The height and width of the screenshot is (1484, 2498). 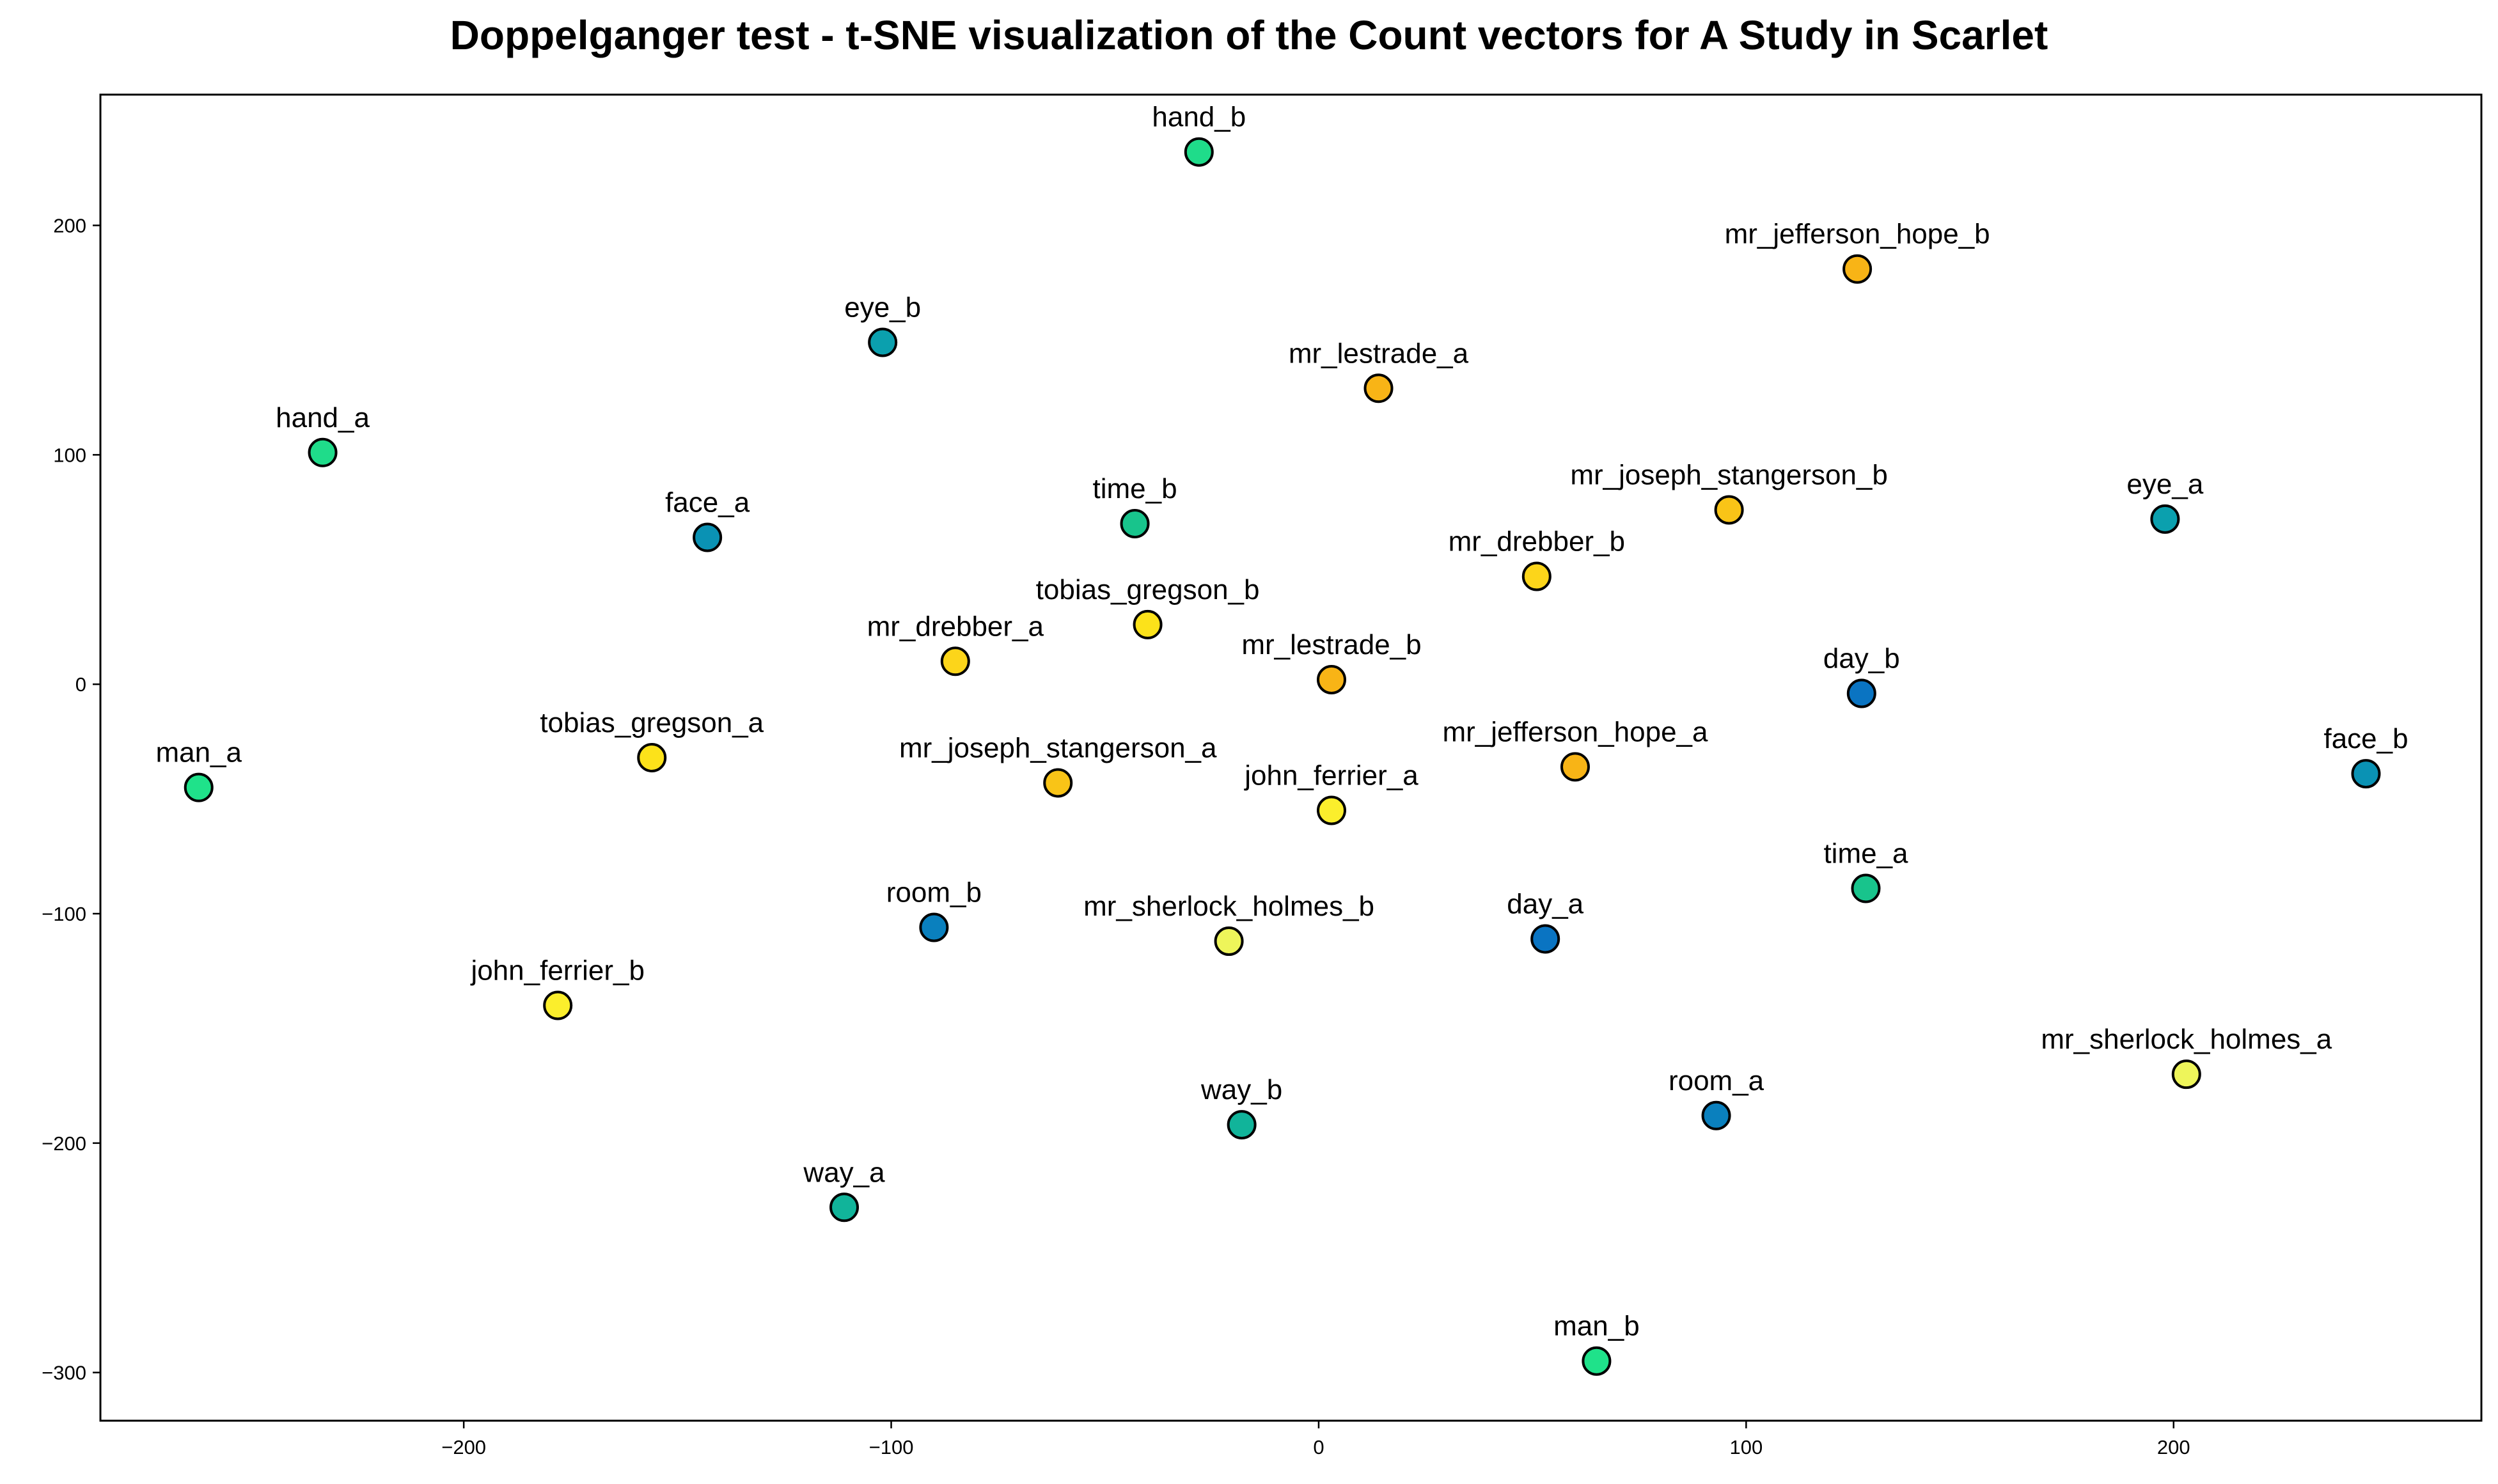 I want to click on data-point: face_a, so click(x=707, y=519).